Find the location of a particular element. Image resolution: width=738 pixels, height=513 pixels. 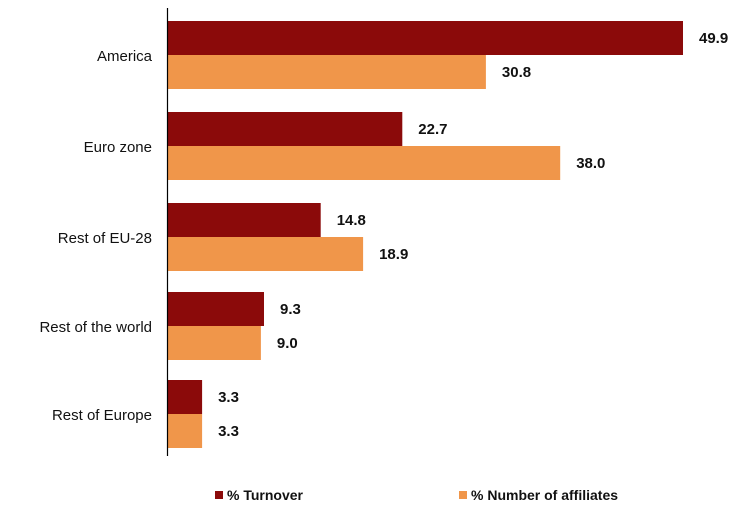

bar-turnover-rest-of-europe is located at coordinates (185, 397).